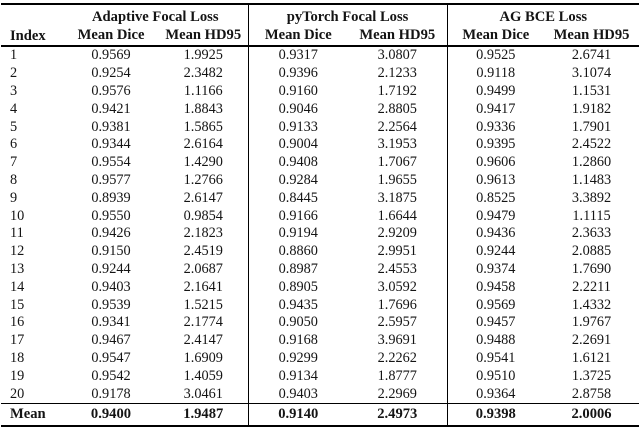 This screenshot has width=640, height=431. What do you see at coordinates (397, 35) in the screenshot?
I see `col-header-pt-mean-hd95: Mean HD95` at bounding box center [397, 35].